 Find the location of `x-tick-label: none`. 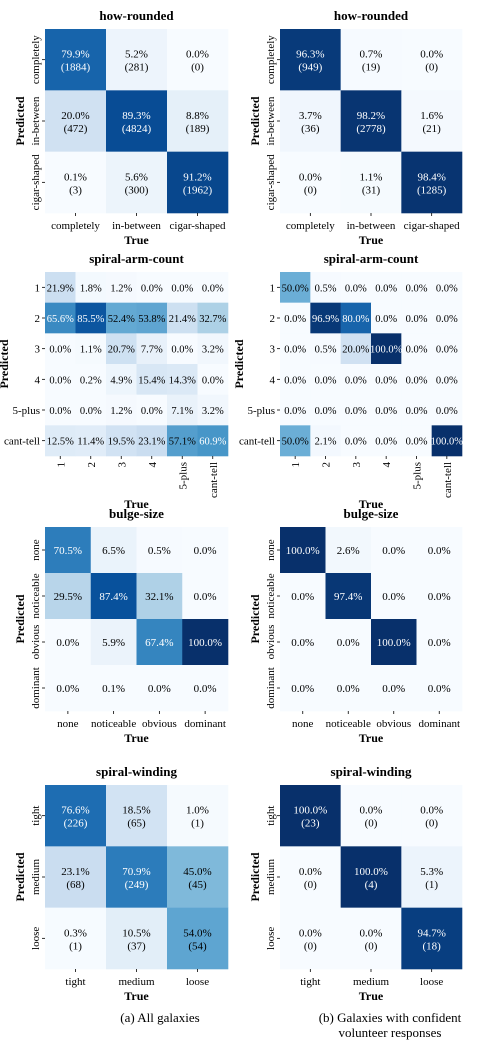

x-tick-label: none is located at coordinates (303, 724).